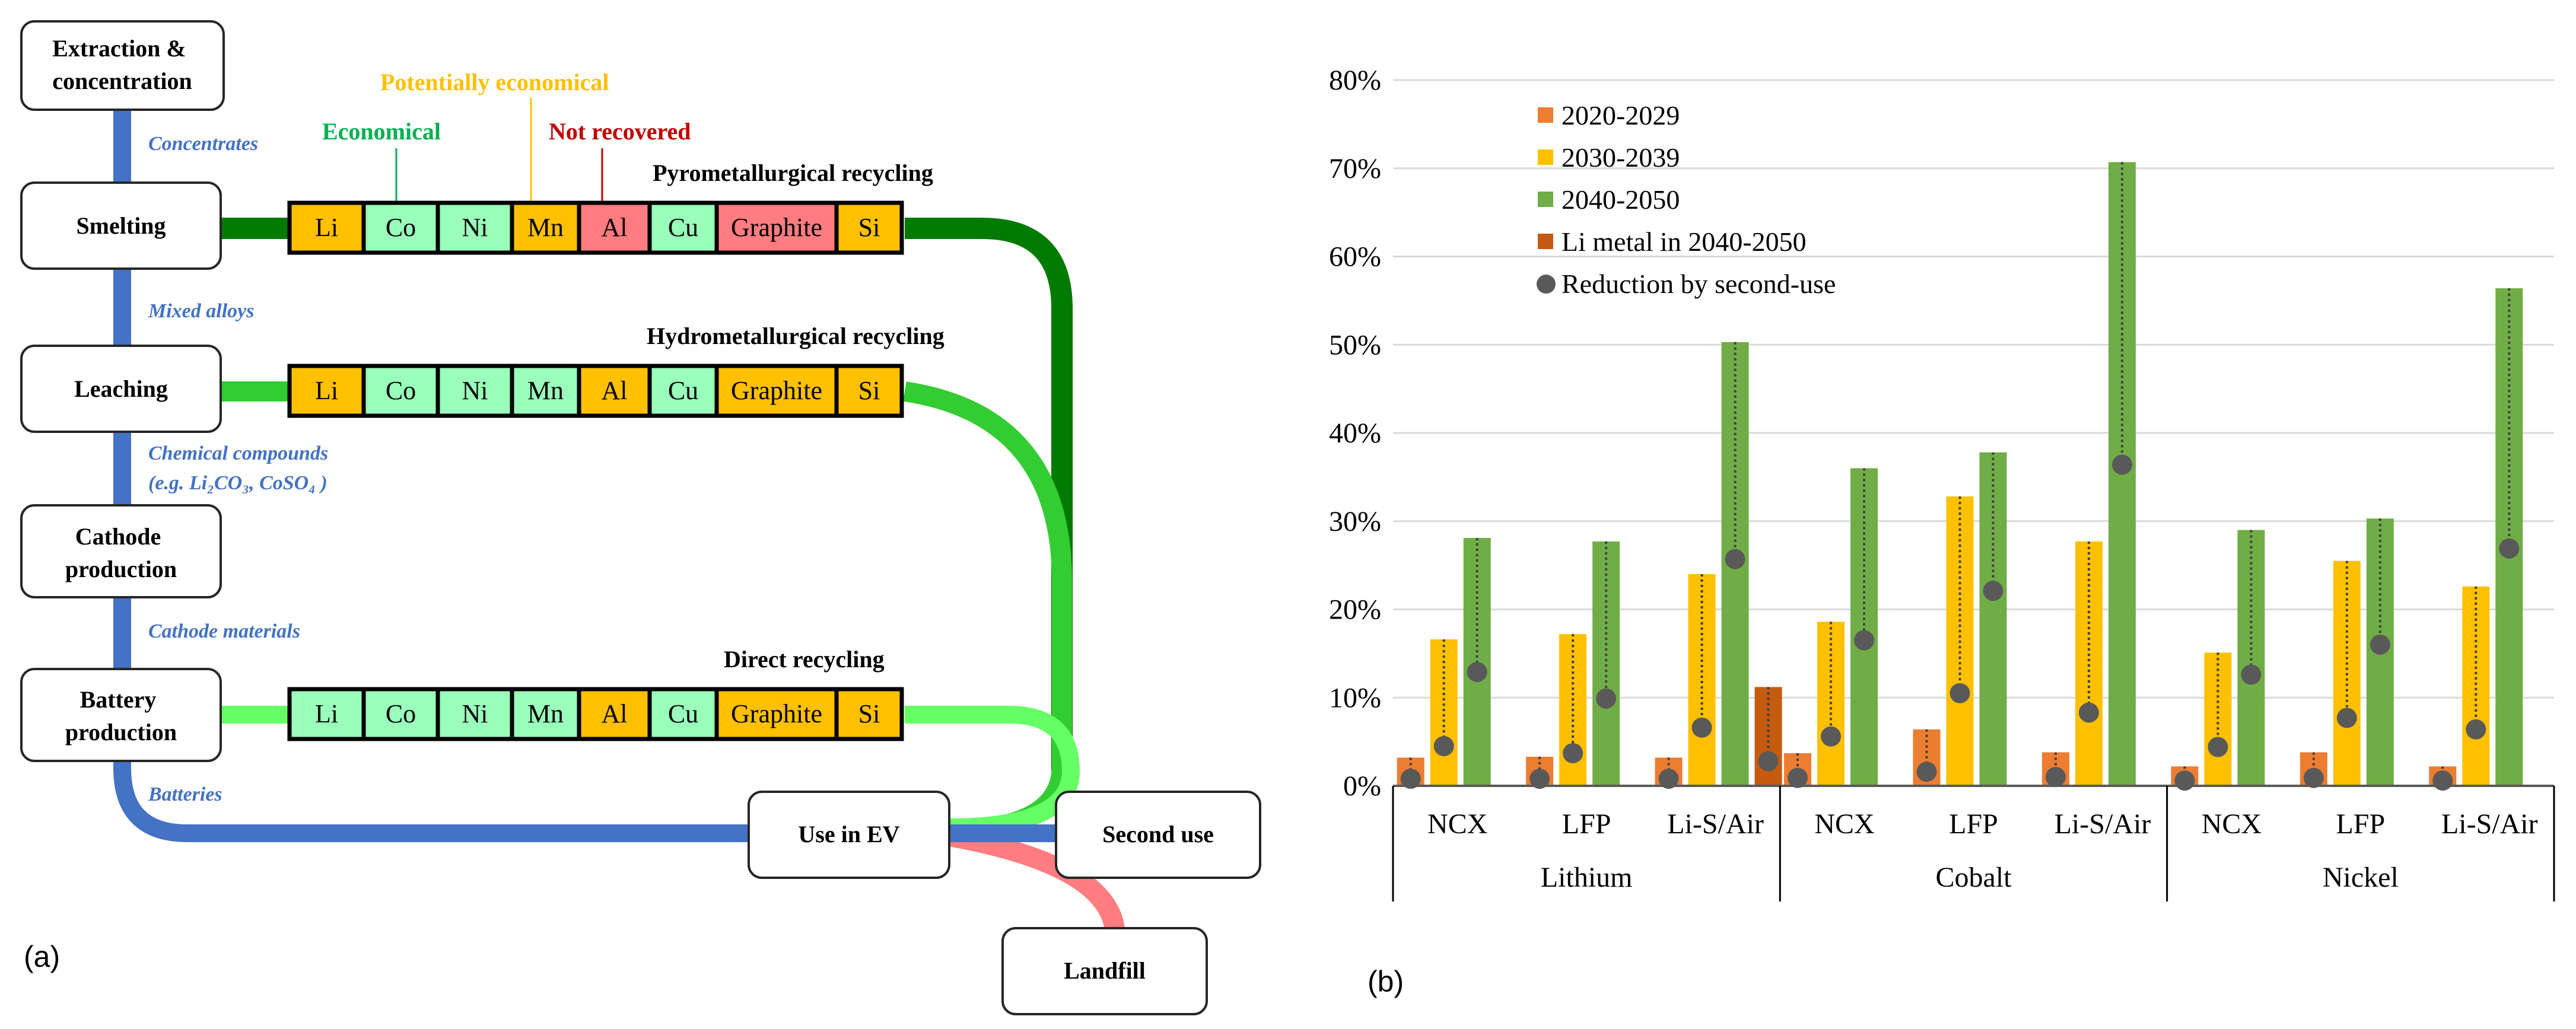  What do you see at coordinates (1355, 433) in the screenshot?
I see `y-tick-label: 40%` at bounding box center [1355, 433].